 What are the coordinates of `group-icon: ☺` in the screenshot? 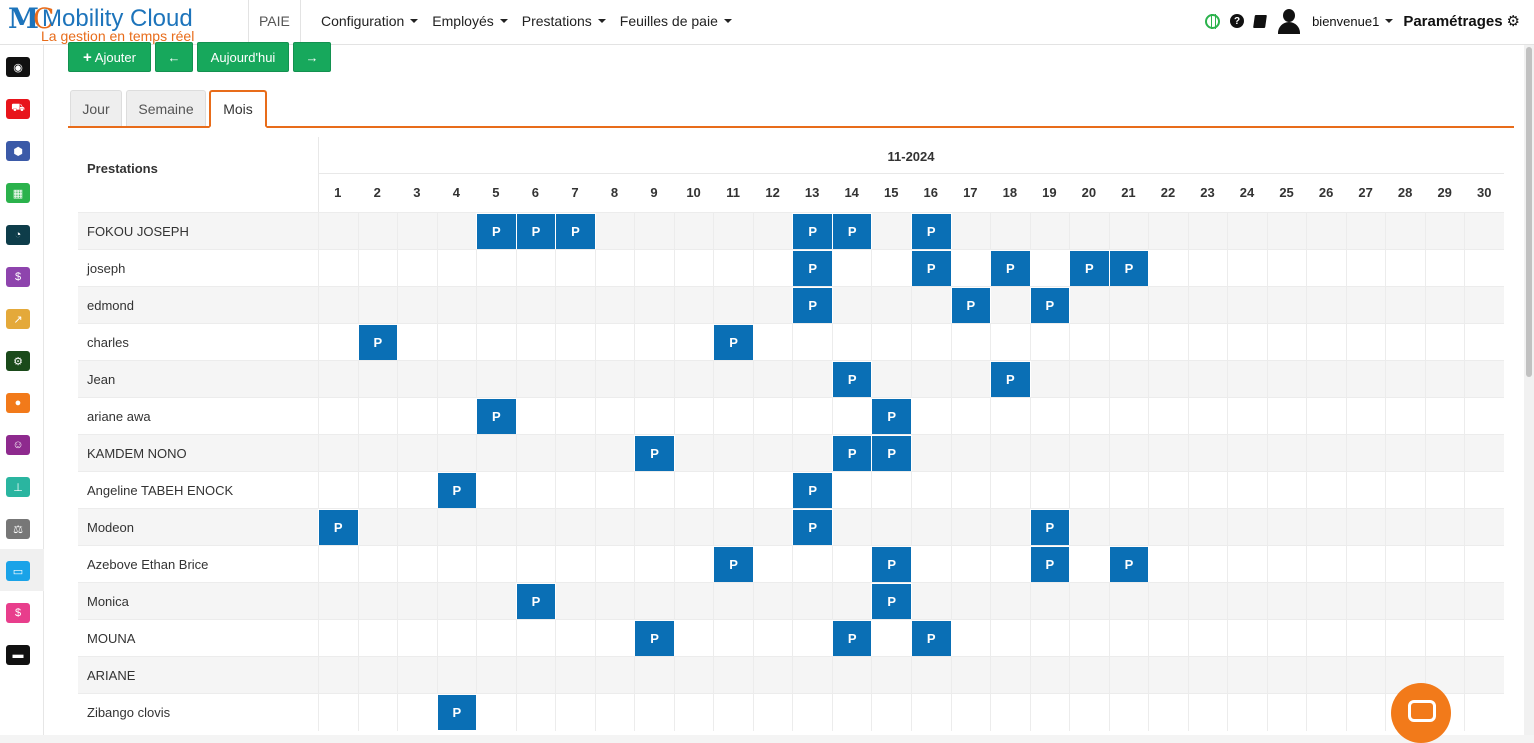 It's located at (18, 445).